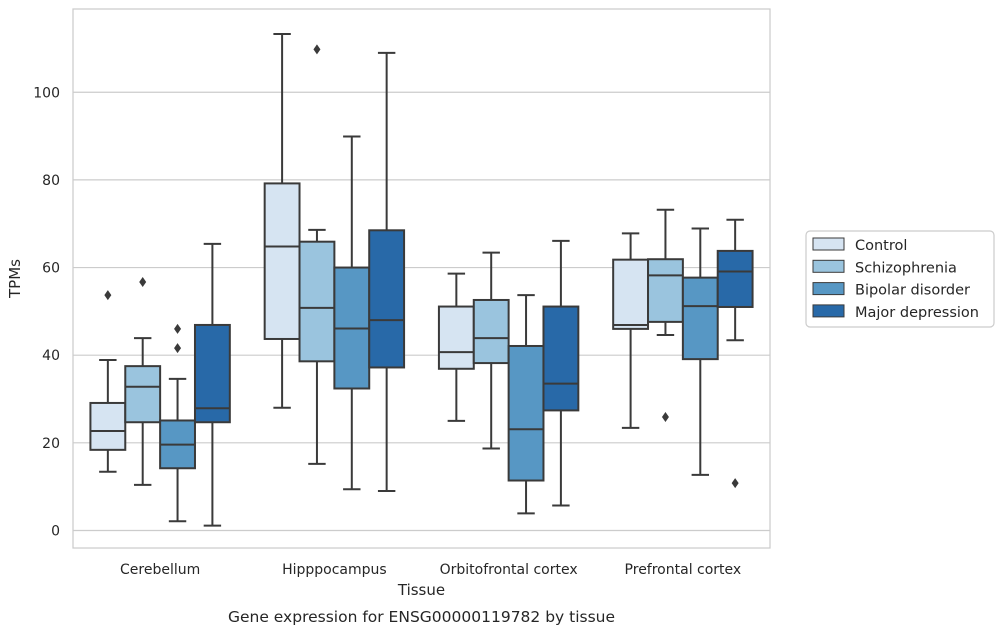 This screenshot has width=1002, height=634. Describe the element at coordinates (51, 181) in the screenshot. I see `y-tick-label-80: 80` at that location.